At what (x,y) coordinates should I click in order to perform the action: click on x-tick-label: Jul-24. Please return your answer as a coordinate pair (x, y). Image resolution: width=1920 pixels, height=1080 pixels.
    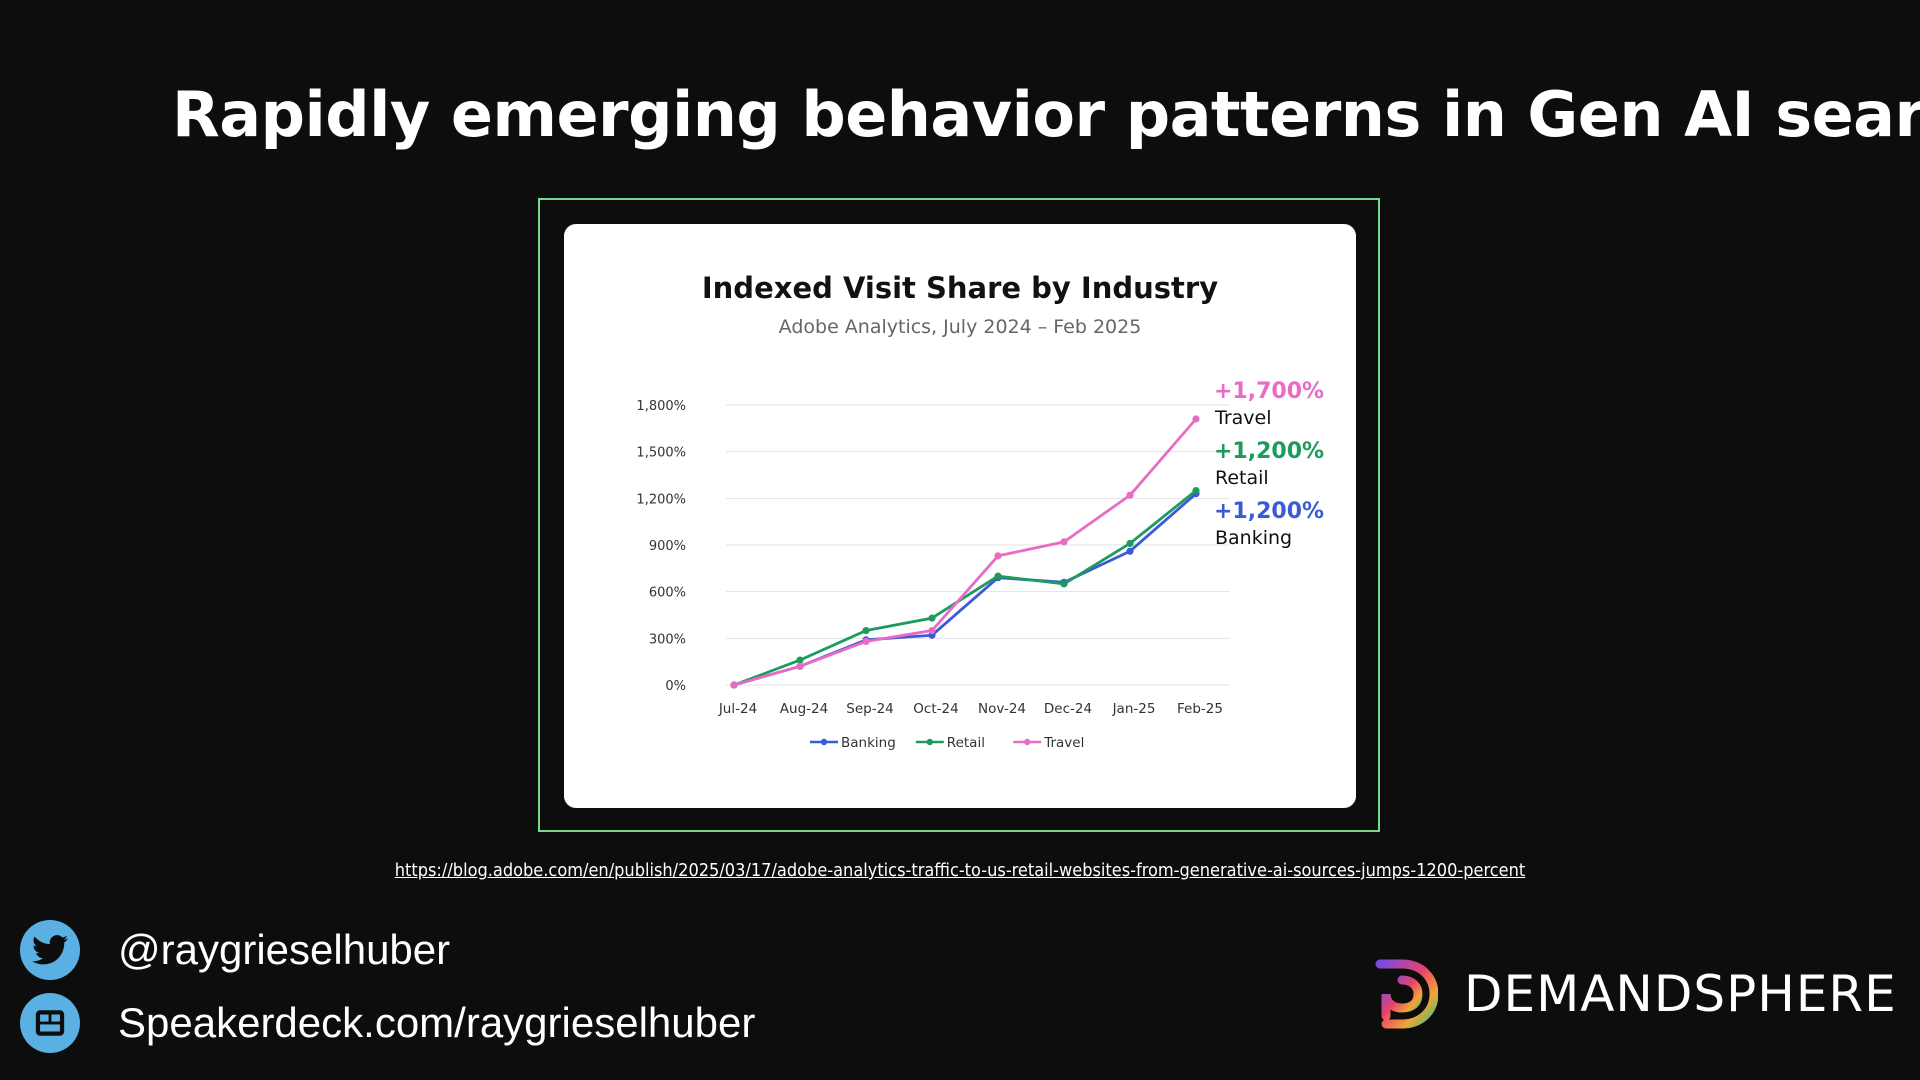
    Looking at the image, I should click on (737, 709).